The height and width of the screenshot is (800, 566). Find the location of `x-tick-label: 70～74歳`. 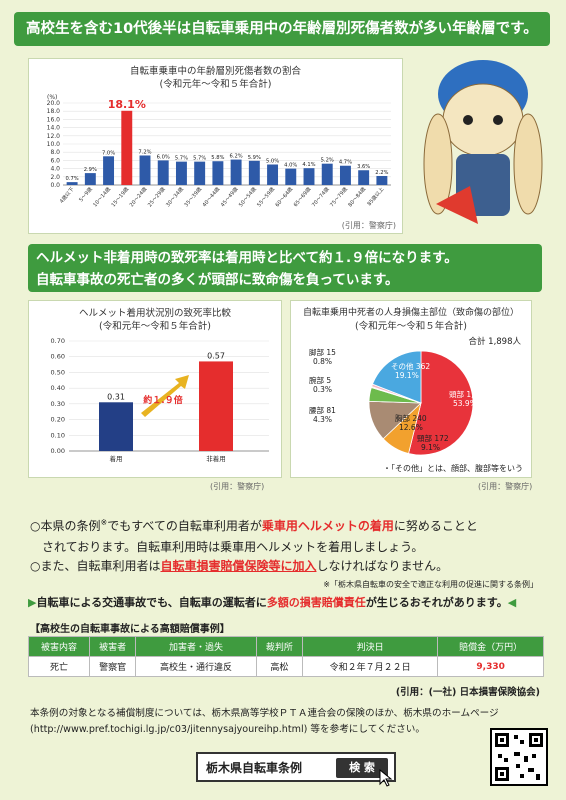

x-tick-label: 70～74歳 is located at coordinates (319, 196).